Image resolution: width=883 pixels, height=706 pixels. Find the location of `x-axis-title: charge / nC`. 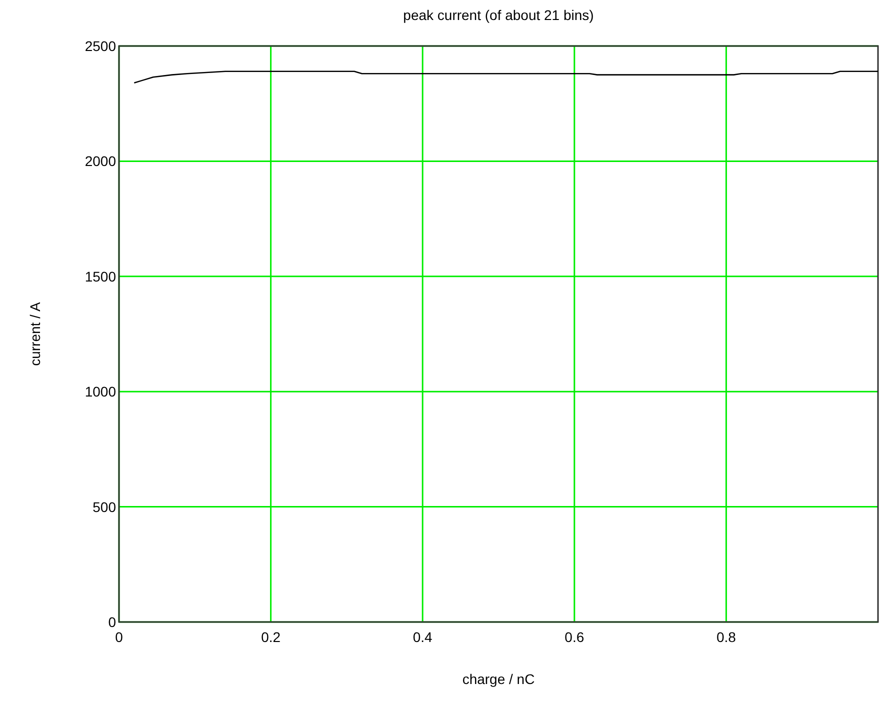

x-axis-title: charge / nC is located at coordinates (498, 679).